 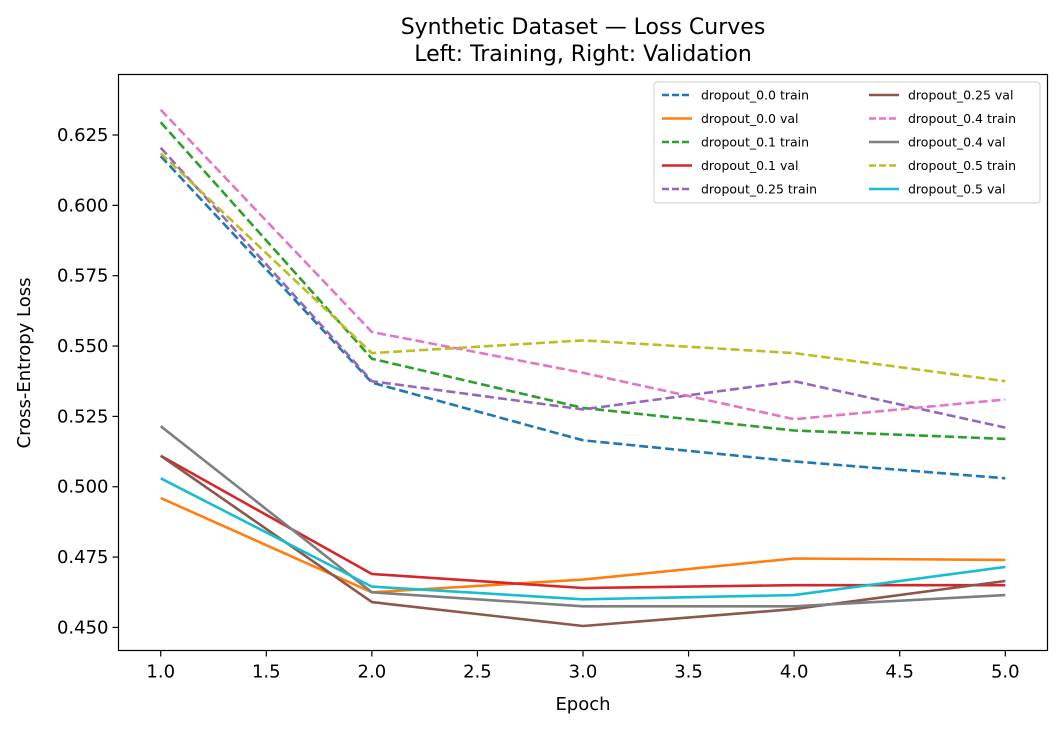 What do you see at coordinates (83, 416) in the screenshot?
I see `y-tick-label: 0.525` at bounding box center [83, 416].